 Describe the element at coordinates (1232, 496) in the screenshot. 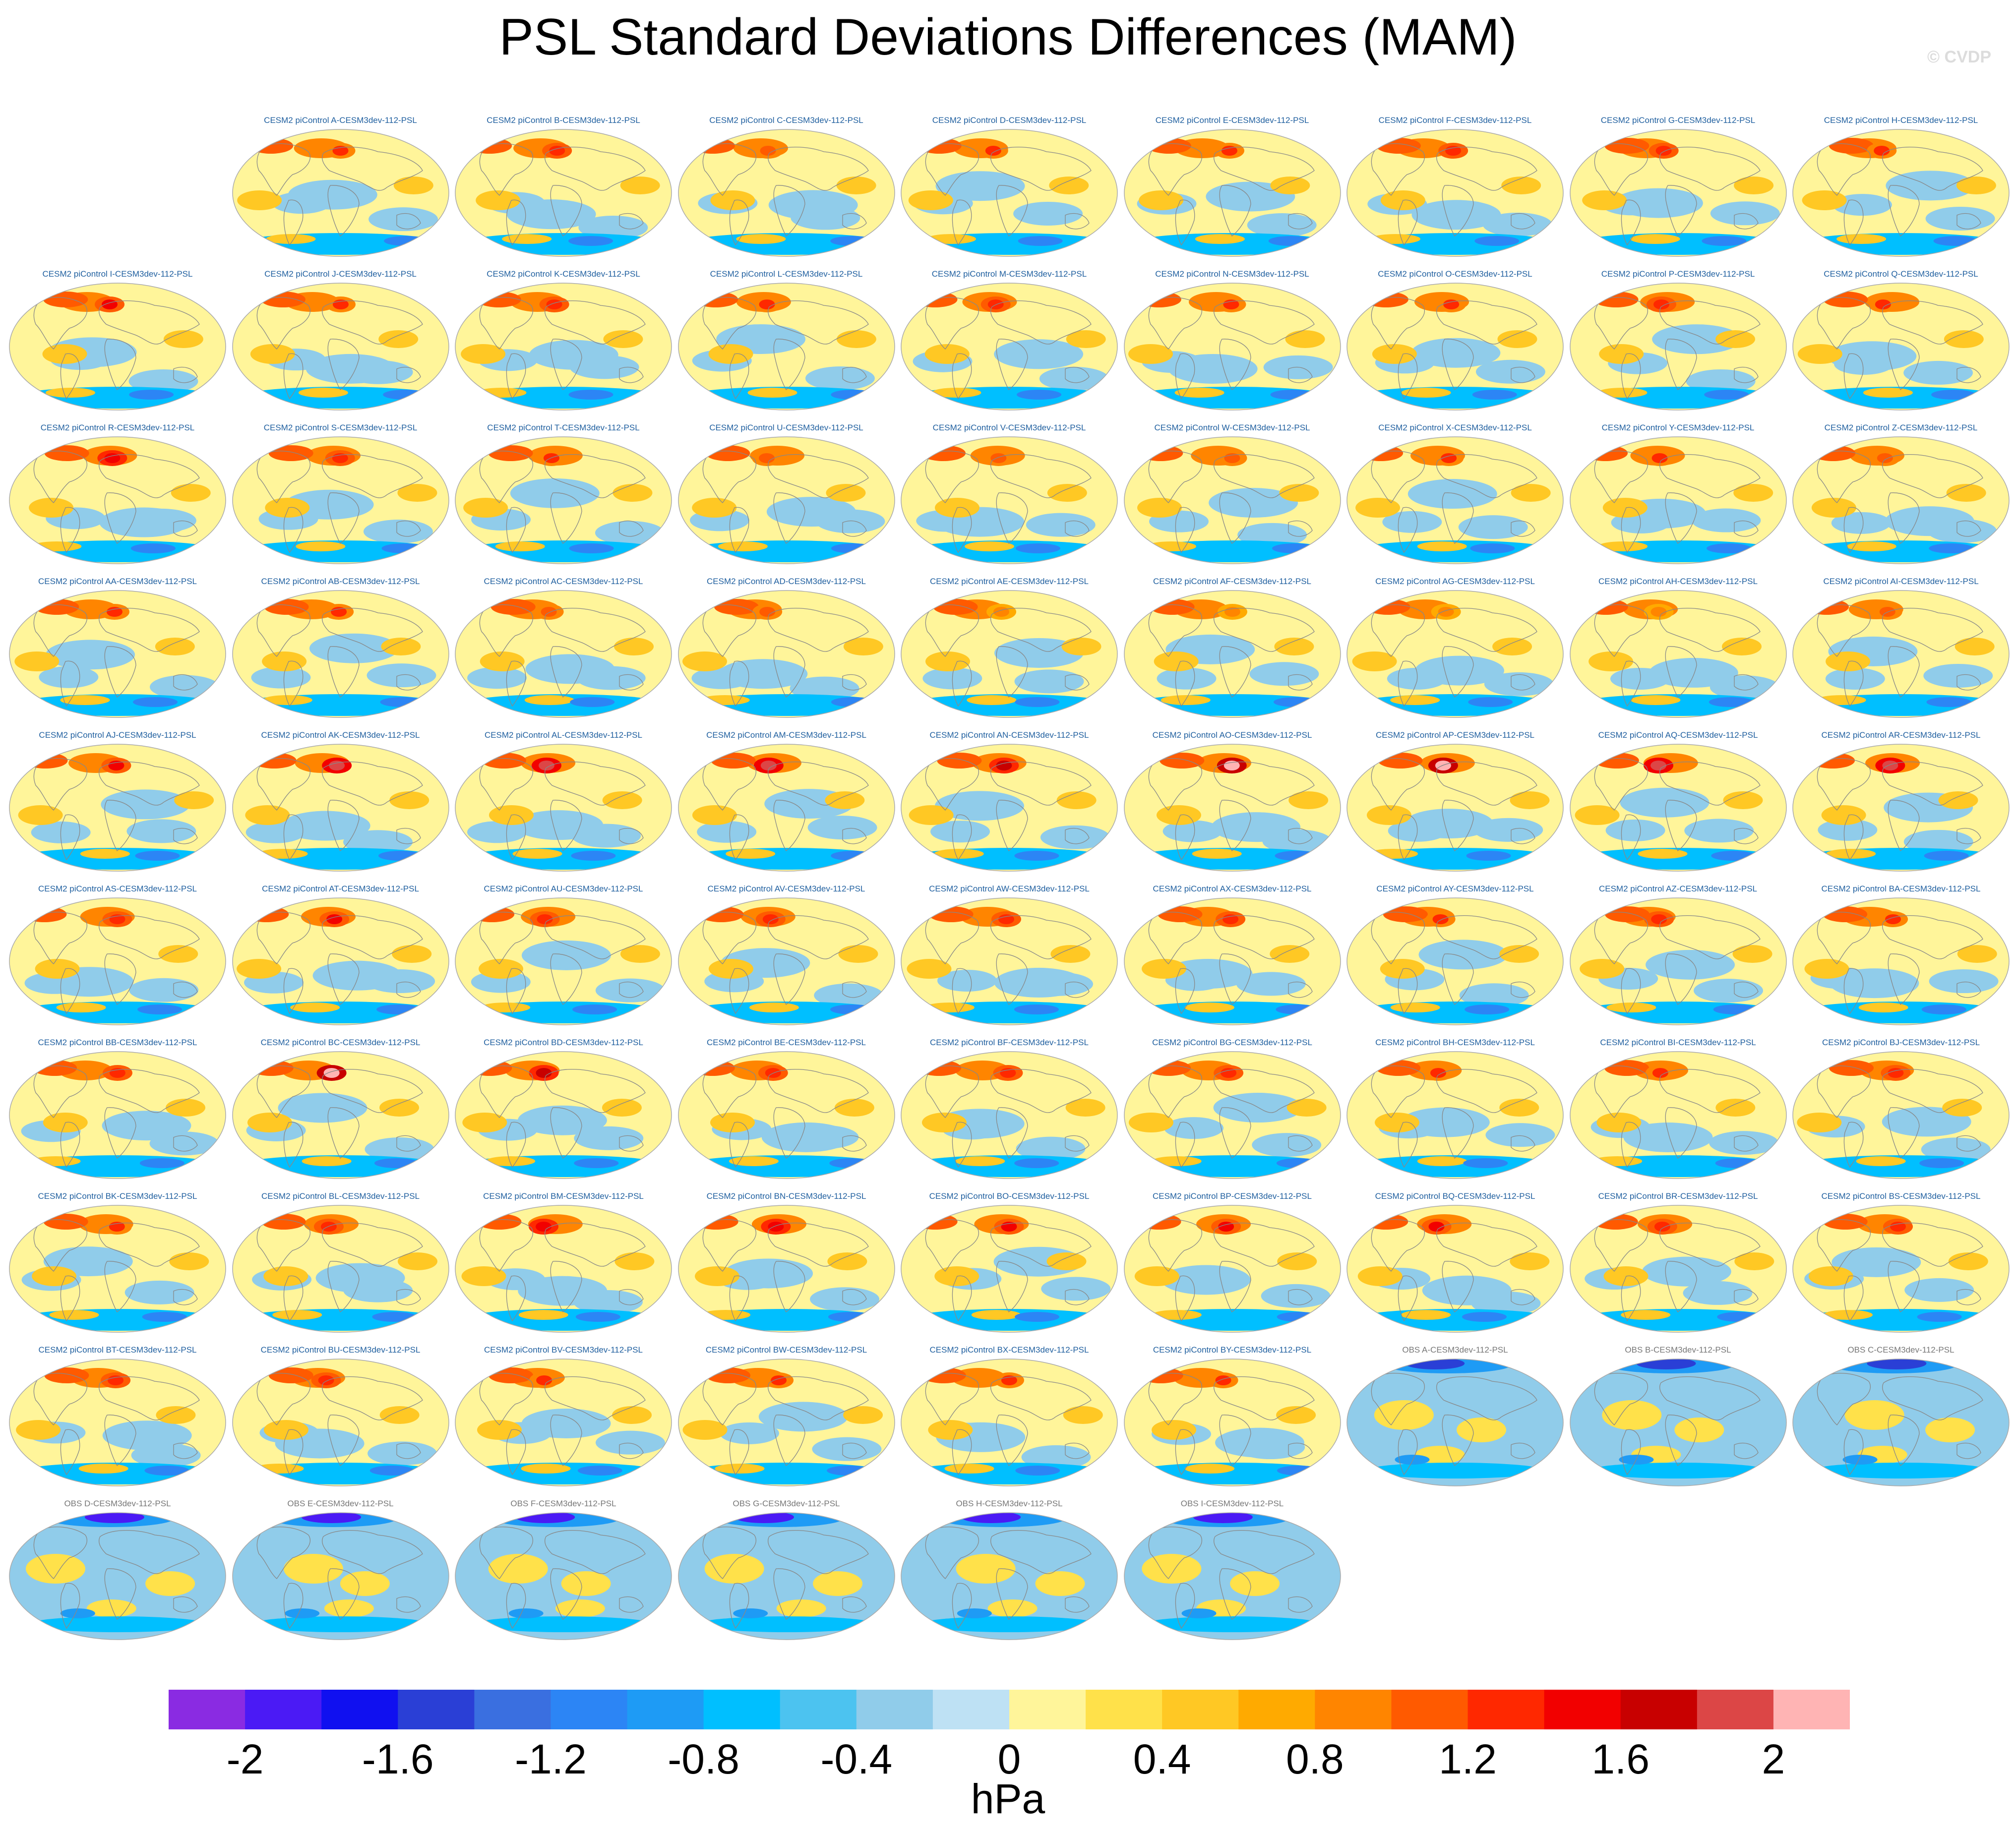

I see `map-panel: CESM2 piControl W-CESM3dev-112-PSL` at that location.